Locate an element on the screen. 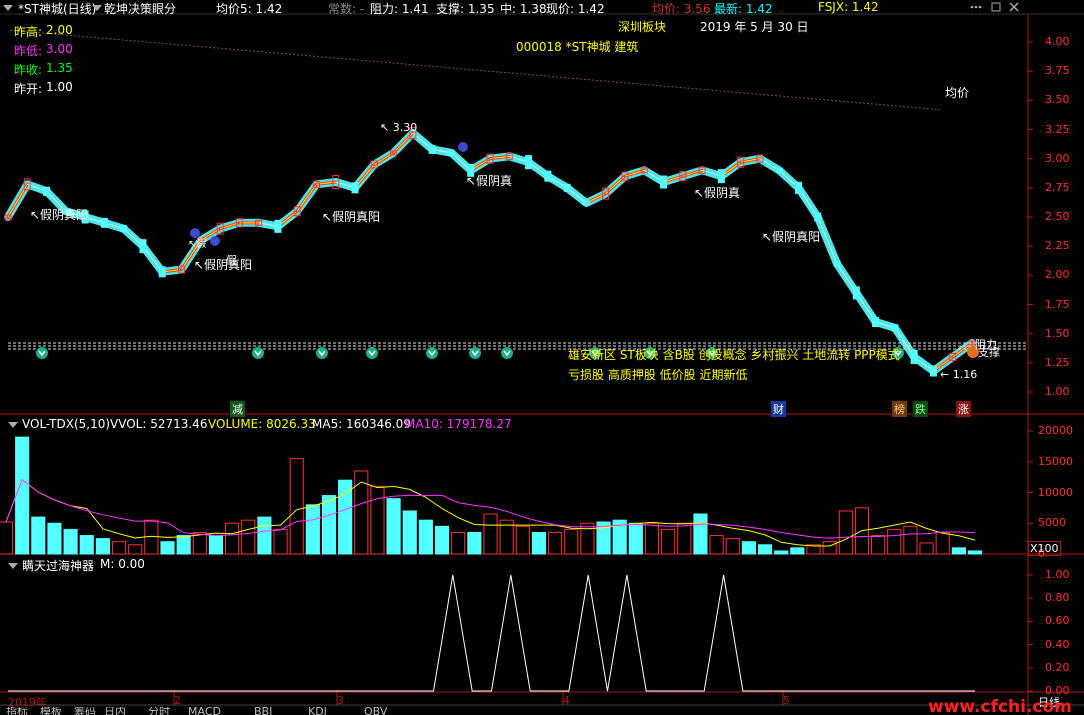 This screenshot has height=715, width=1084. tab-template: 模板 is located at coordinates (51, 711).